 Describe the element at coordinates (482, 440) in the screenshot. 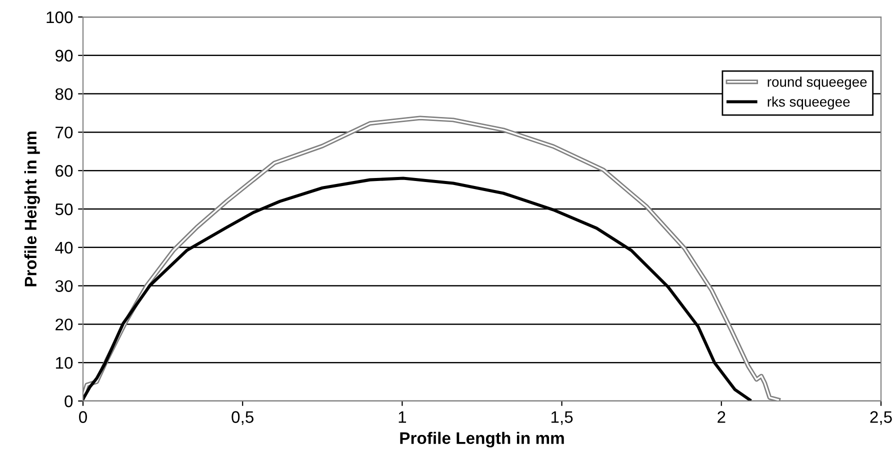

I see `x-axis-title: Profile Length in mm` at that location.